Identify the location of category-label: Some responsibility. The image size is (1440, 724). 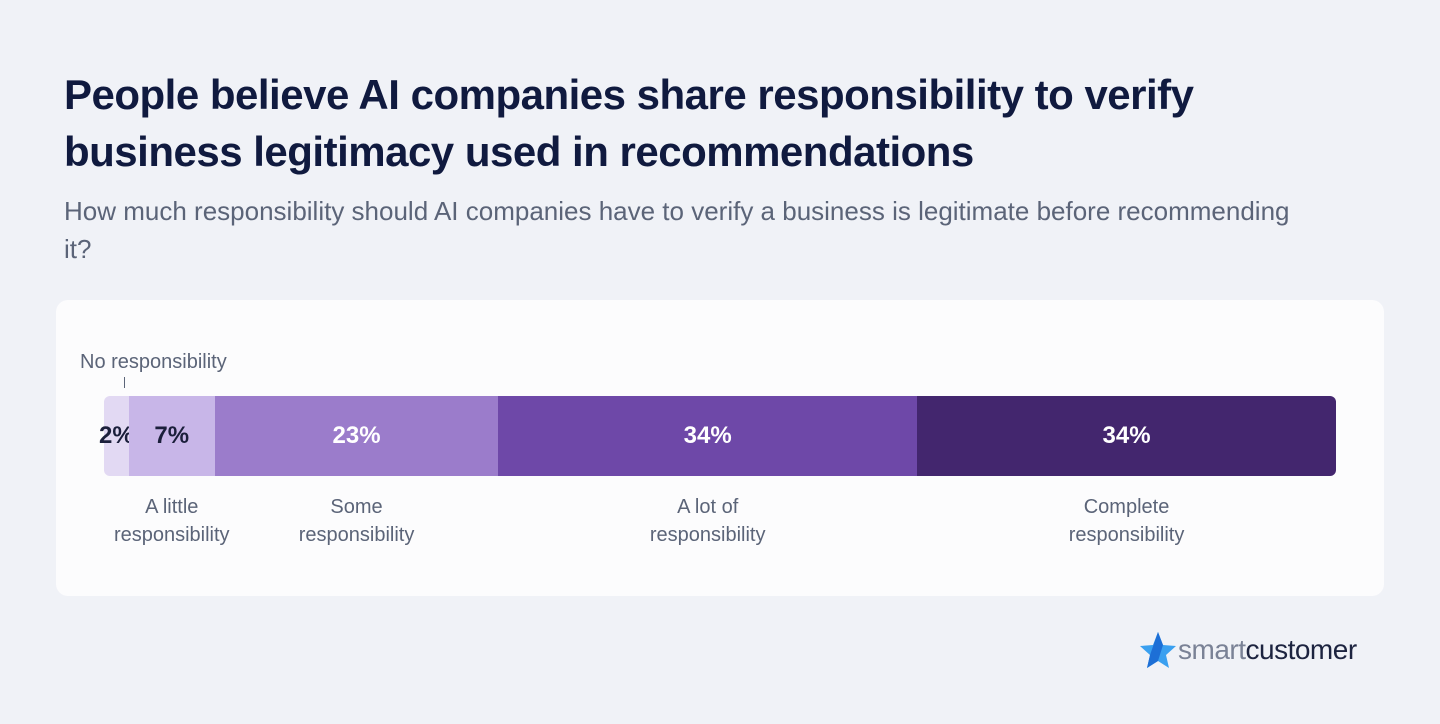
(356, 521).